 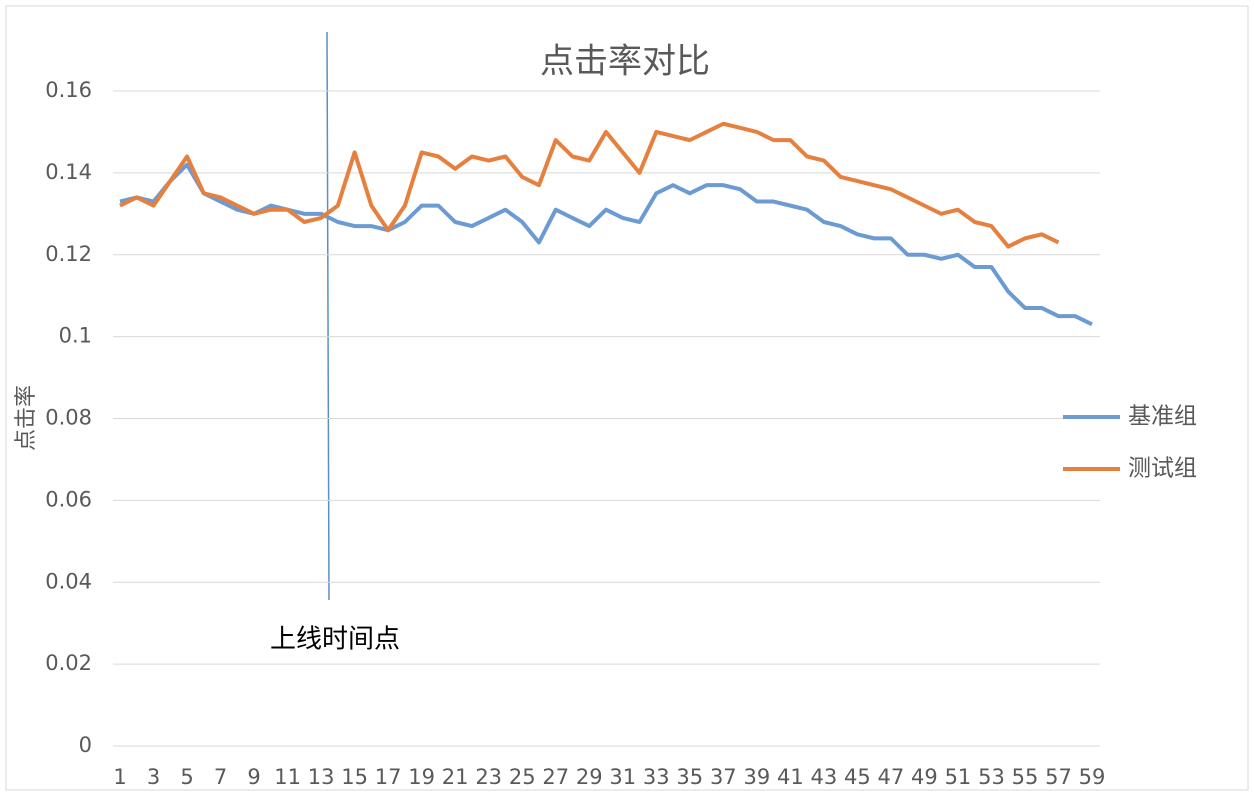 I want to click on x-tick-label: 5, so click(x=186, y=777).